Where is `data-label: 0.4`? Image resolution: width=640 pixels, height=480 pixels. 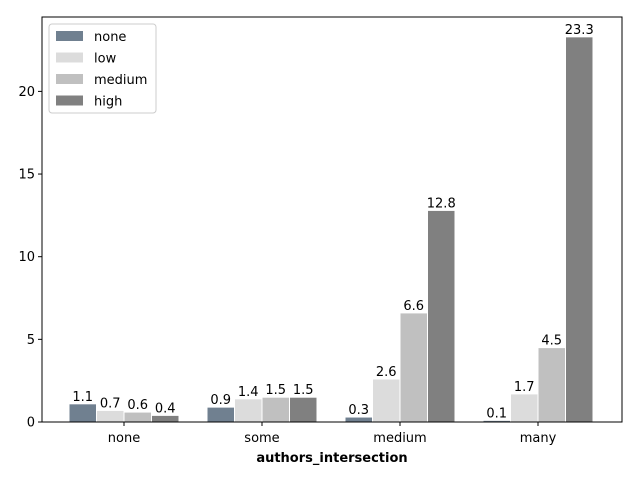 data-label: 0.4 is located at coordinates (165, 408).